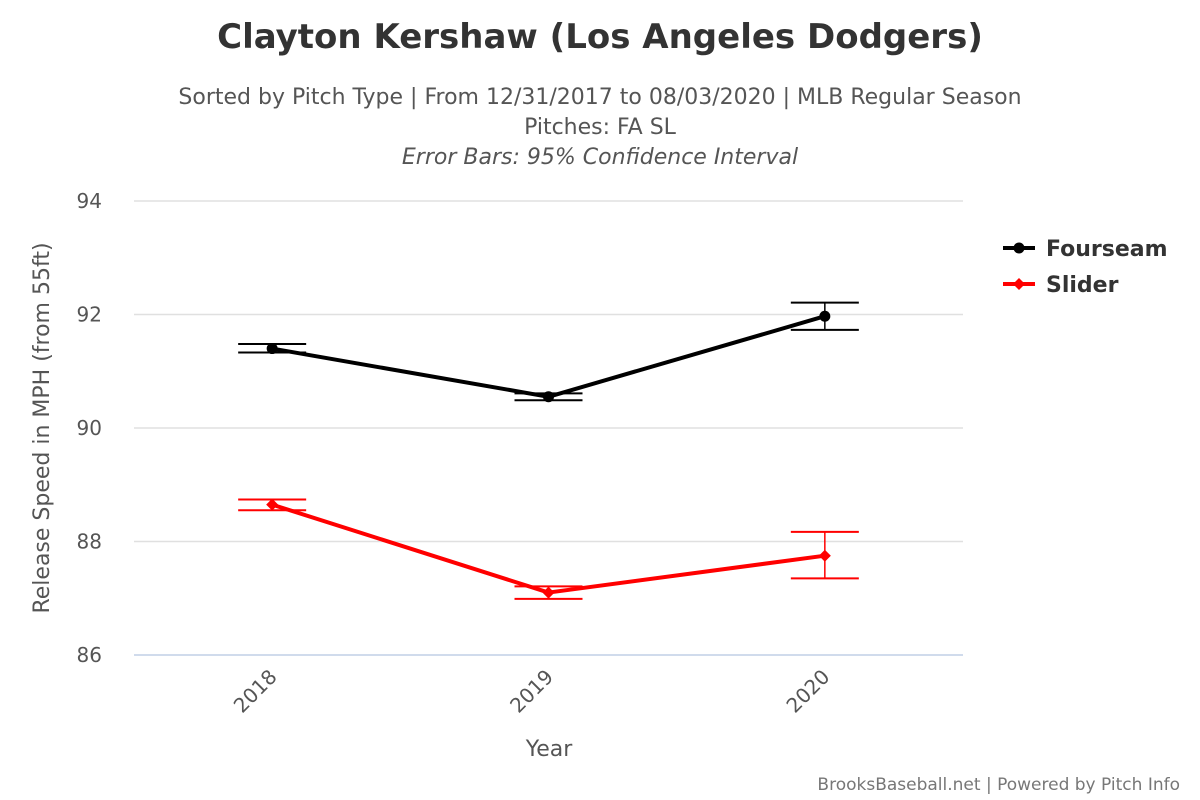  I want to click on chart-error-bars-note: Error Bars: 95% Confidence Interval, so click(600, 157).